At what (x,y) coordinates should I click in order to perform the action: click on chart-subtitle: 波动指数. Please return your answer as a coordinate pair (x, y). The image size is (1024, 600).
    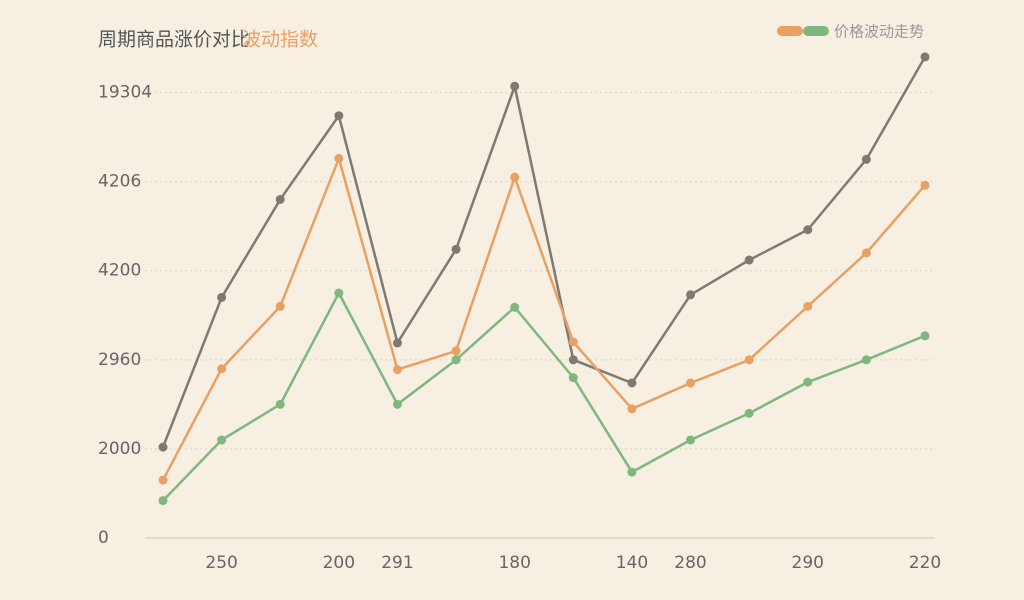
    Looking at the image, I should click on (280, 40).